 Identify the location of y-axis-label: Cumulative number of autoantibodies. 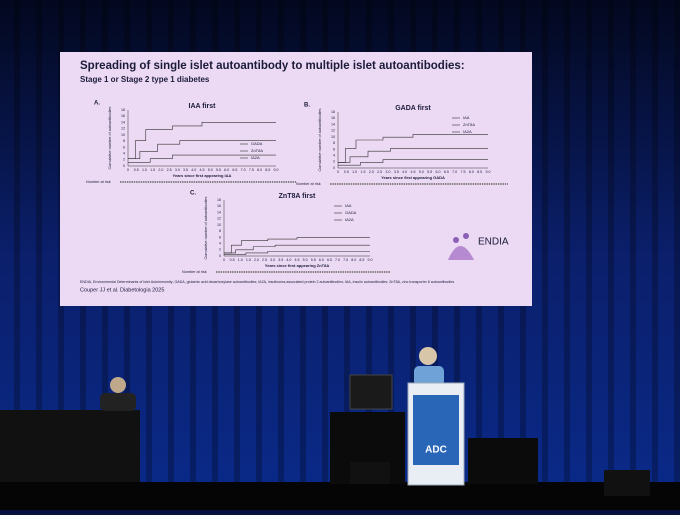
(206, 227).